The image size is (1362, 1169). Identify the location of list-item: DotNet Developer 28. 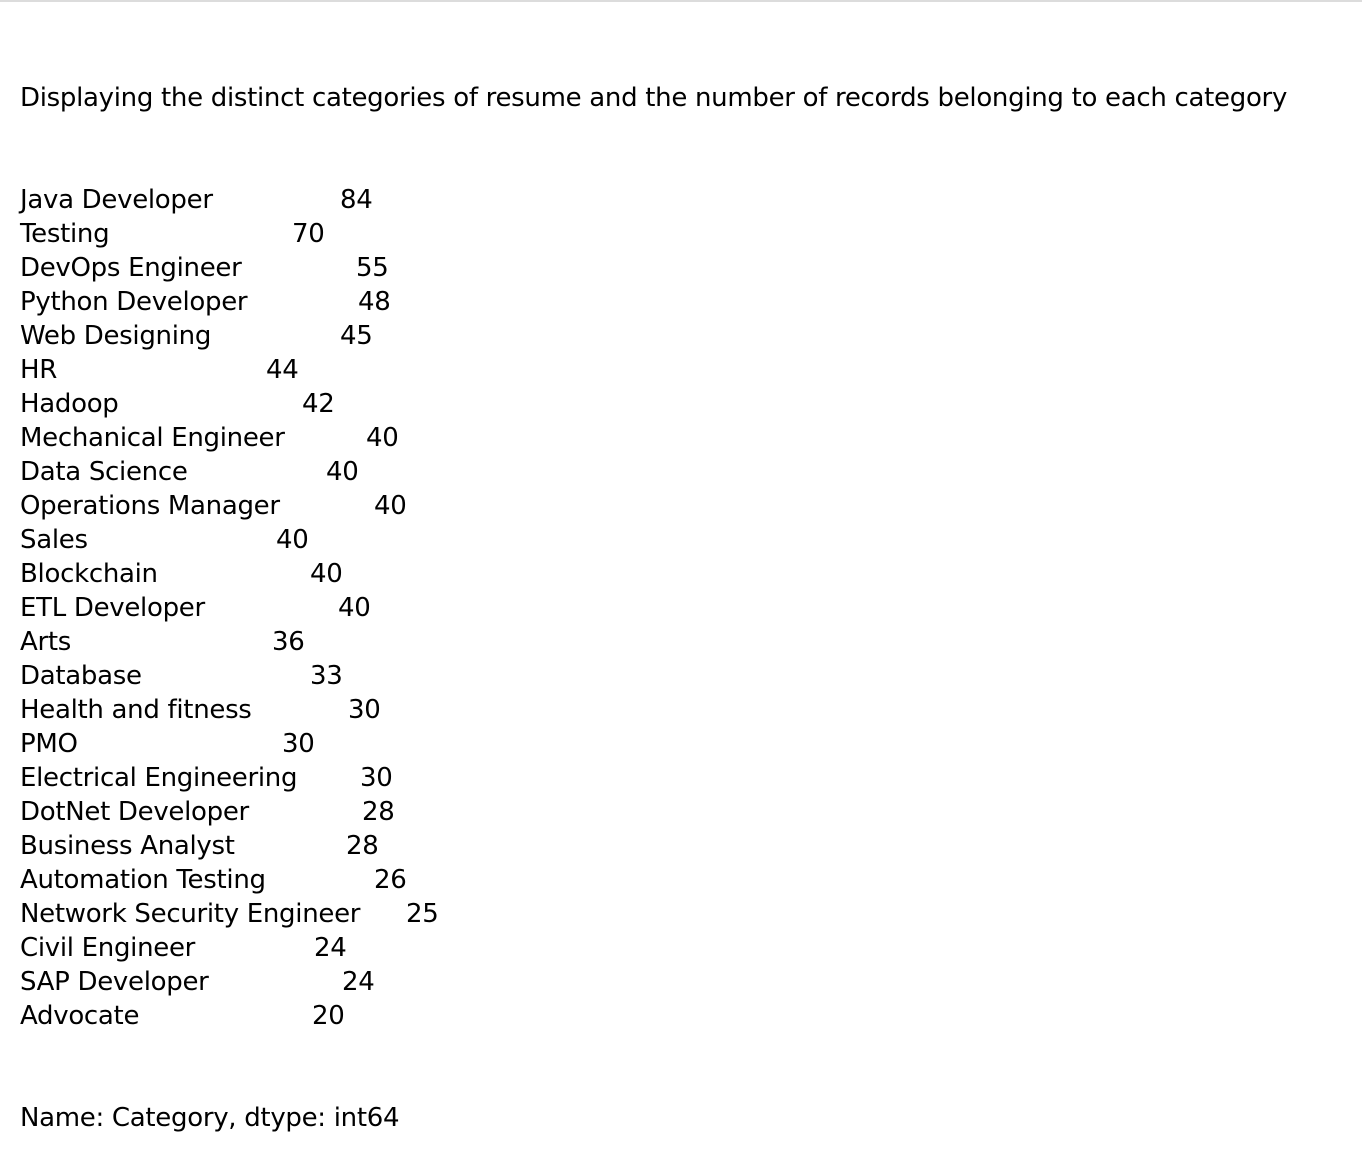
(653, 812).